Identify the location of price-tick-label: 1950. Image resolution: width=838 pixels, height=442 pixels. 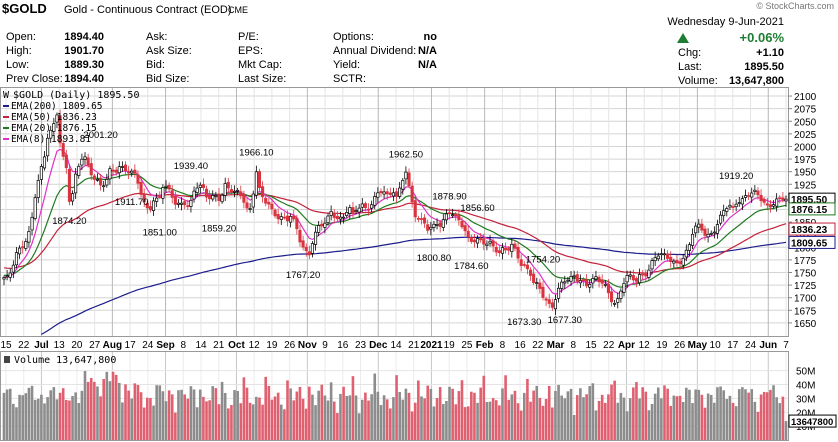
(805, 173).